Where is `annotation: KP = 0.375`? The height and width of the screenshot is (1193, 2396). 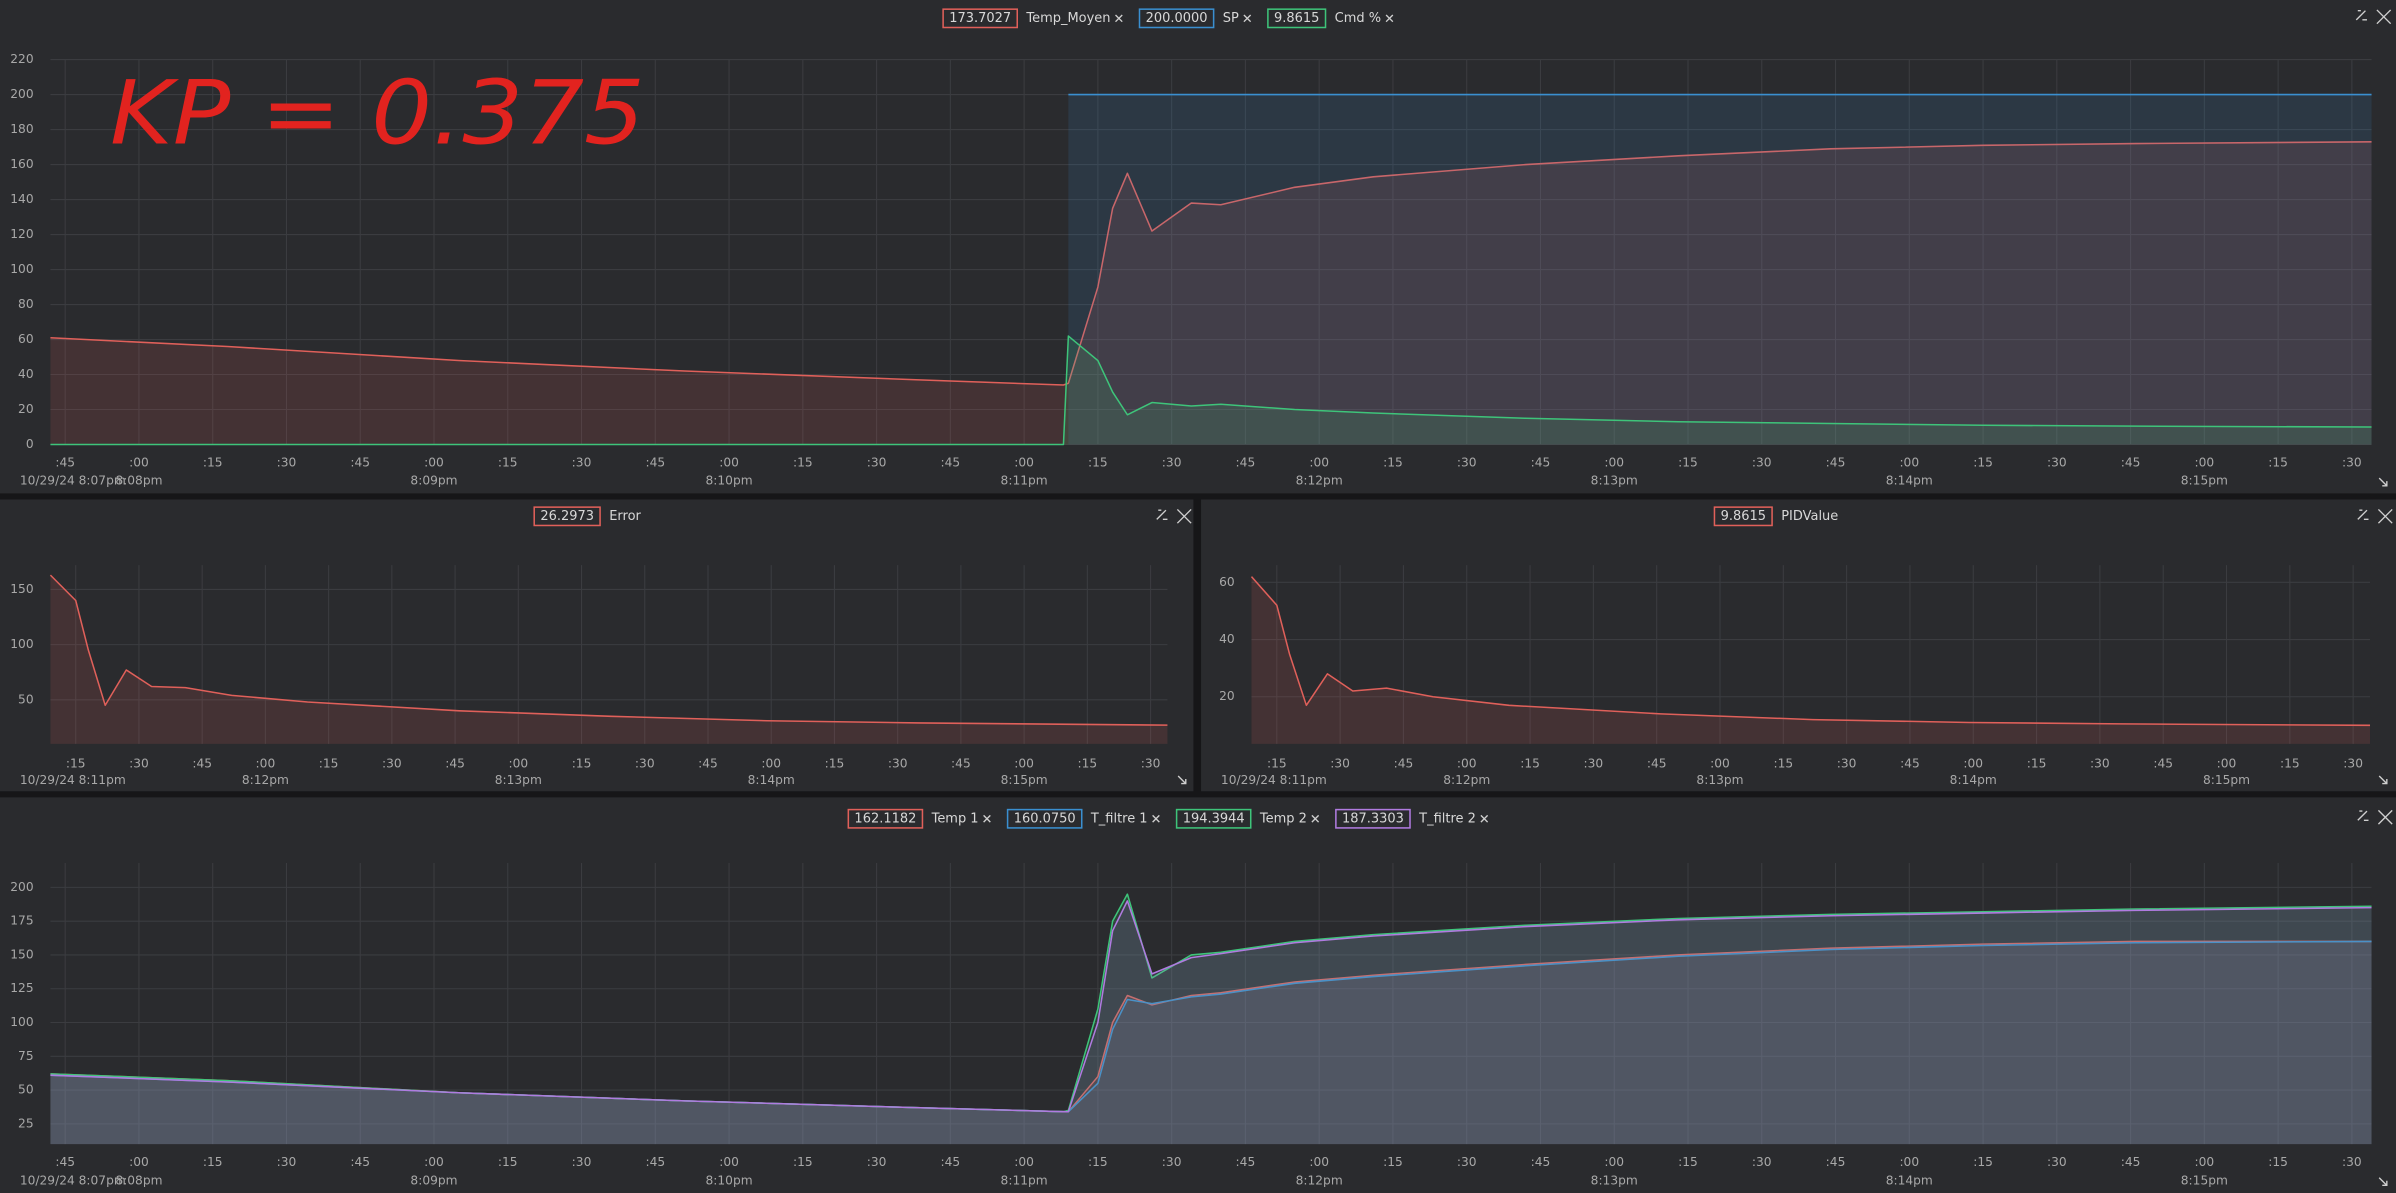
annotation: KP = 0.375 is located at coordinates (377, 113).